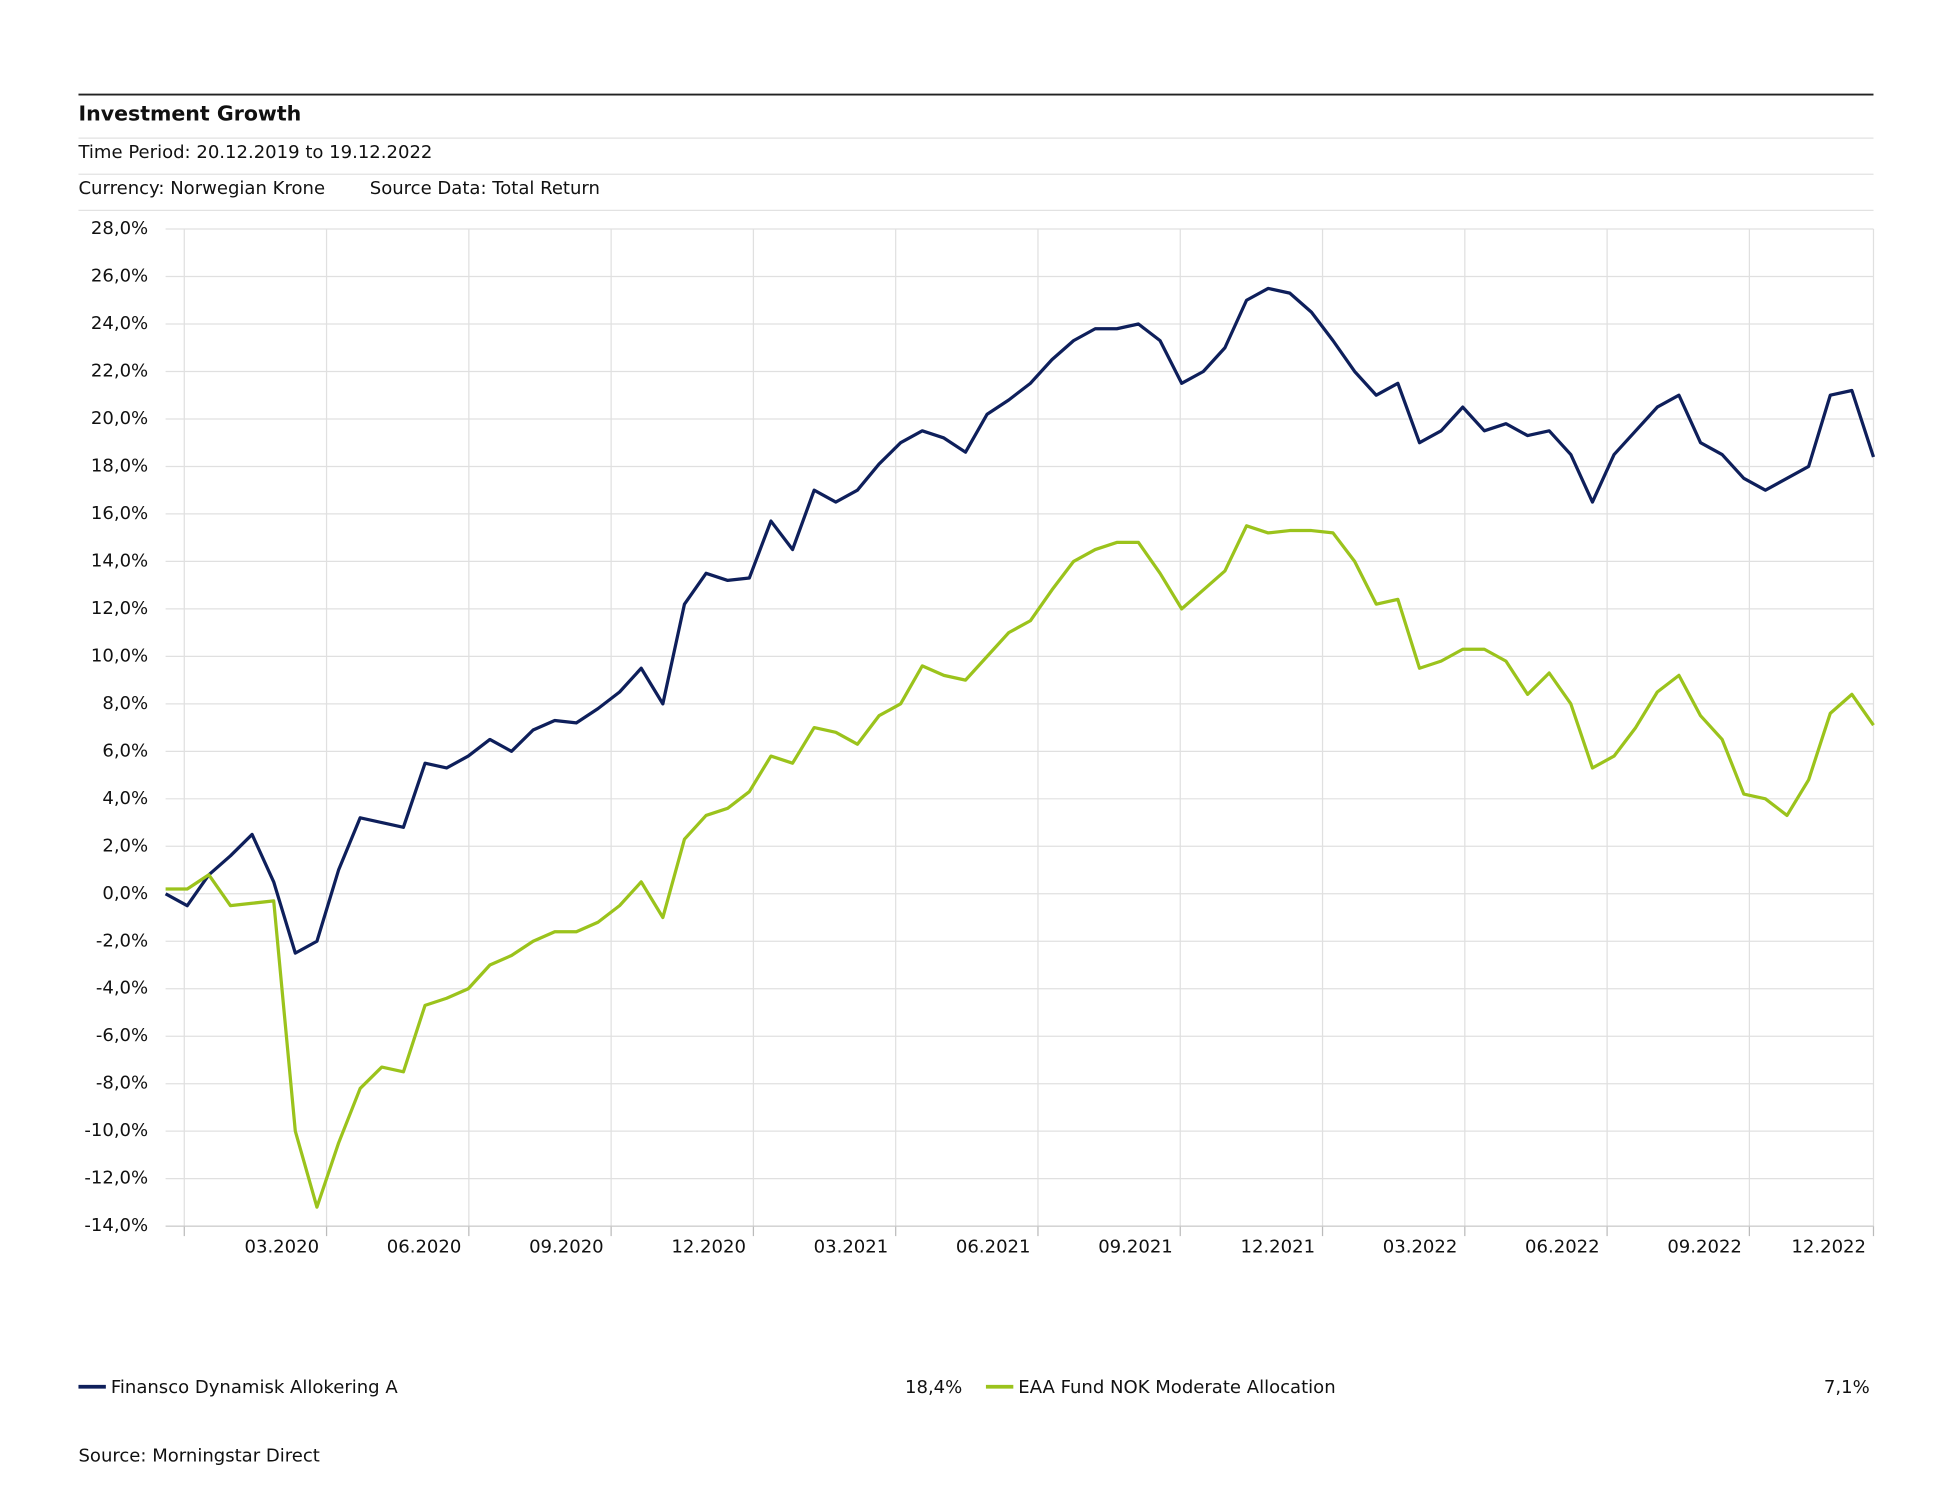  I want to click on y-tick-label: 2,0%, so click(125, 845).